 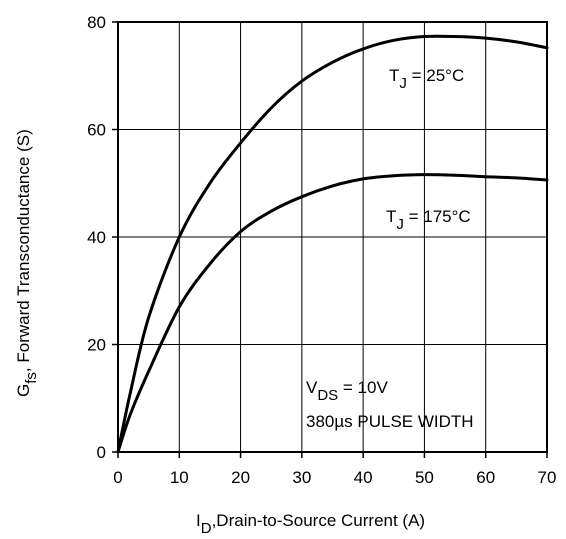 I want to click on y-tick-label-0: 0, so click(x=101, y=452).